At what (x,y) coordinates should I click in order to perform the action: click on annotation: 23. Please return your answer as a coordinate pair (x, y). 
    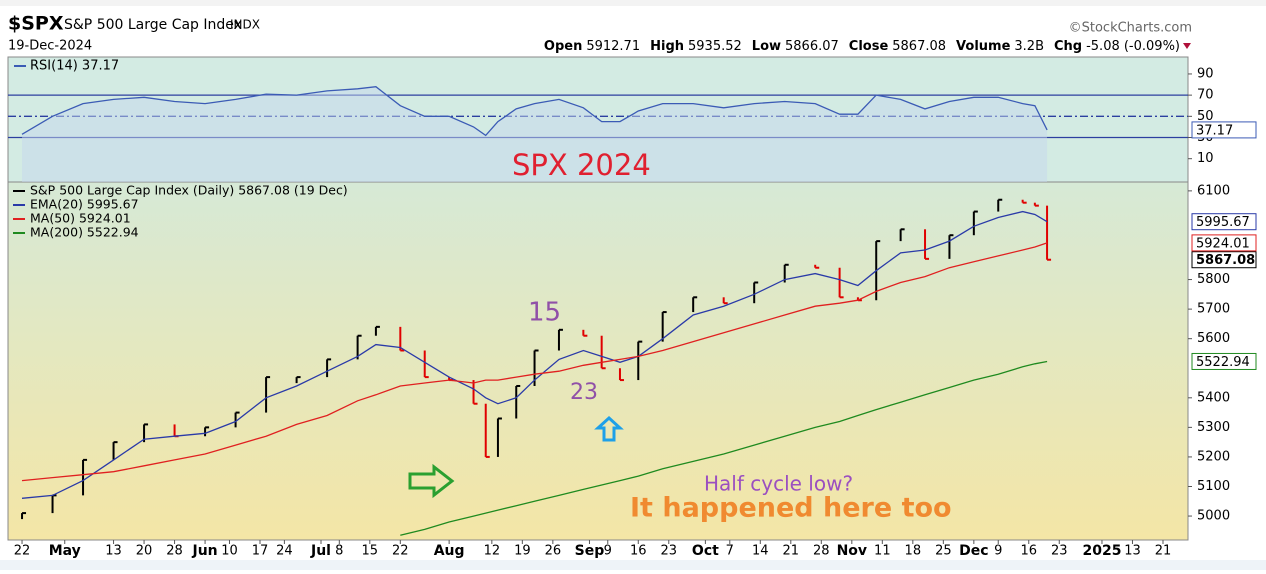
    Looking at the image, I should click on (584, 392).